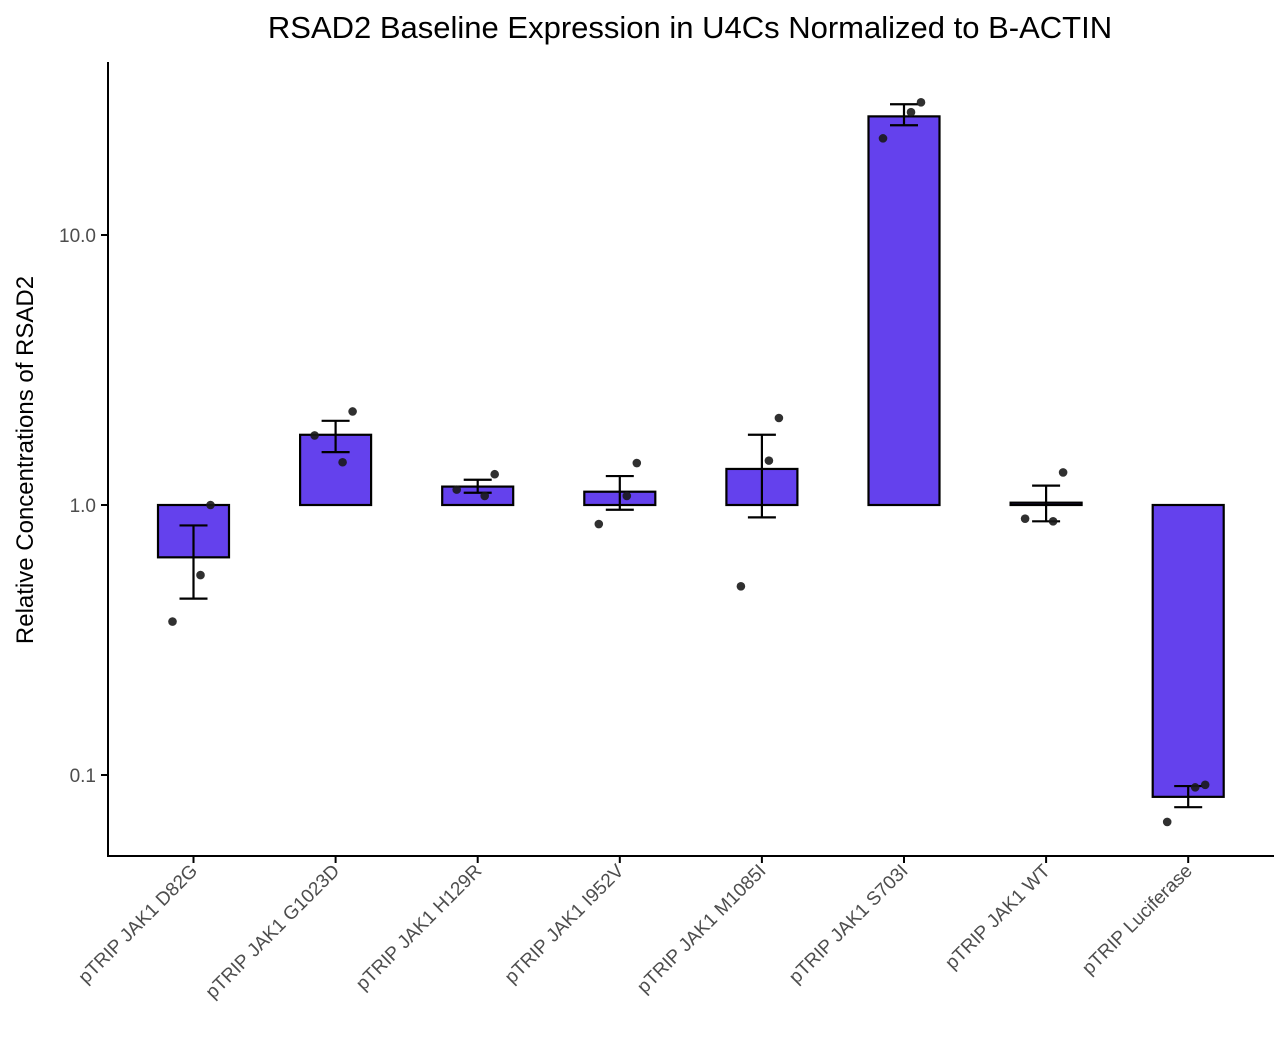  Describe the element at coordinates (848, 924) in the screenshot. I see `x-tick-label: pTRIP JAK1 S703I` at that location.